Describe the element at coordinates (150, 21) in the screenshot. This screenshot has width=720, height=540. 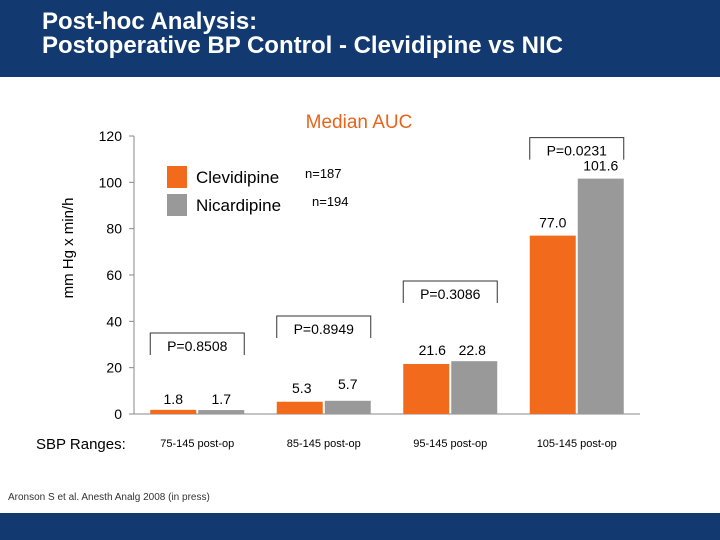
I see `title-line-1: Post-hoc Analysis:` at that location.